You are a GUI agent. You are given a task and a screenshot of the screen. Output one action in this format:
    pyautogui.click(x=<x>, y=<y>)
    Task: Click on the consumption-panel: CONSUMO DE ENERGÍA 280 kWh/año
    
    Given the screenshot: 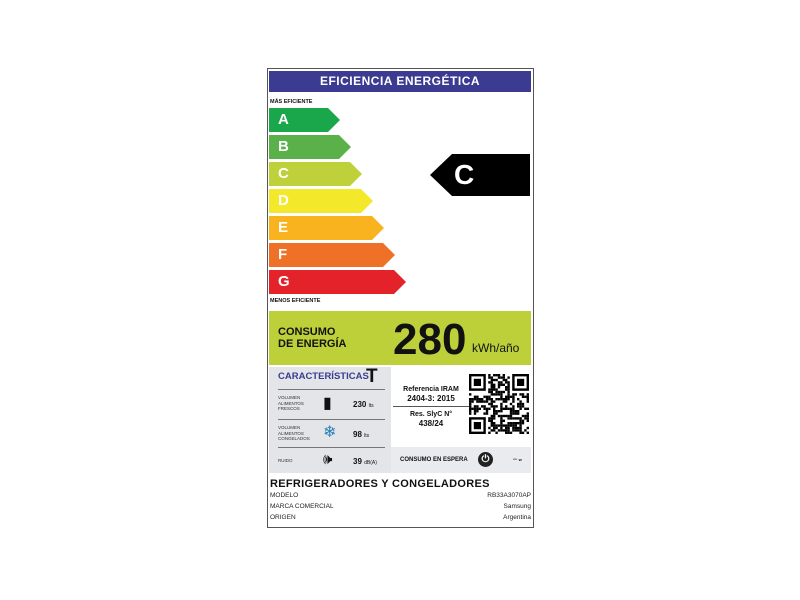 What is the action you would take?
    pyautogui.click(x=400, y=338)
    